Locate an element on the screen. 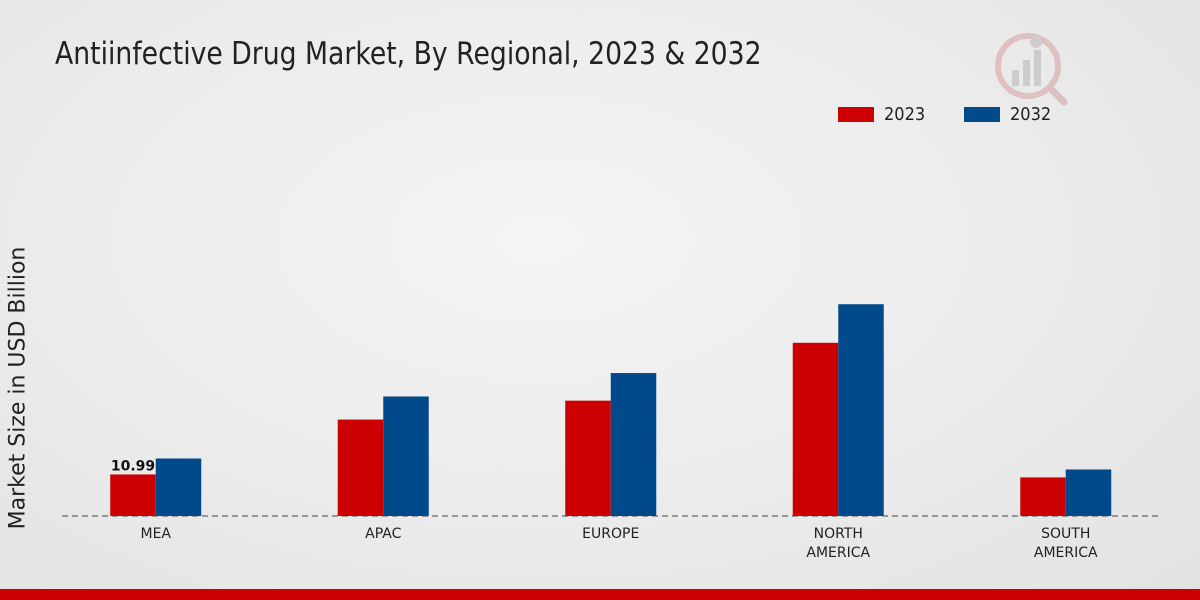 This screenshot has height=600, width=1200. legend-swatch-2023 is located at coordinates (856, 114).